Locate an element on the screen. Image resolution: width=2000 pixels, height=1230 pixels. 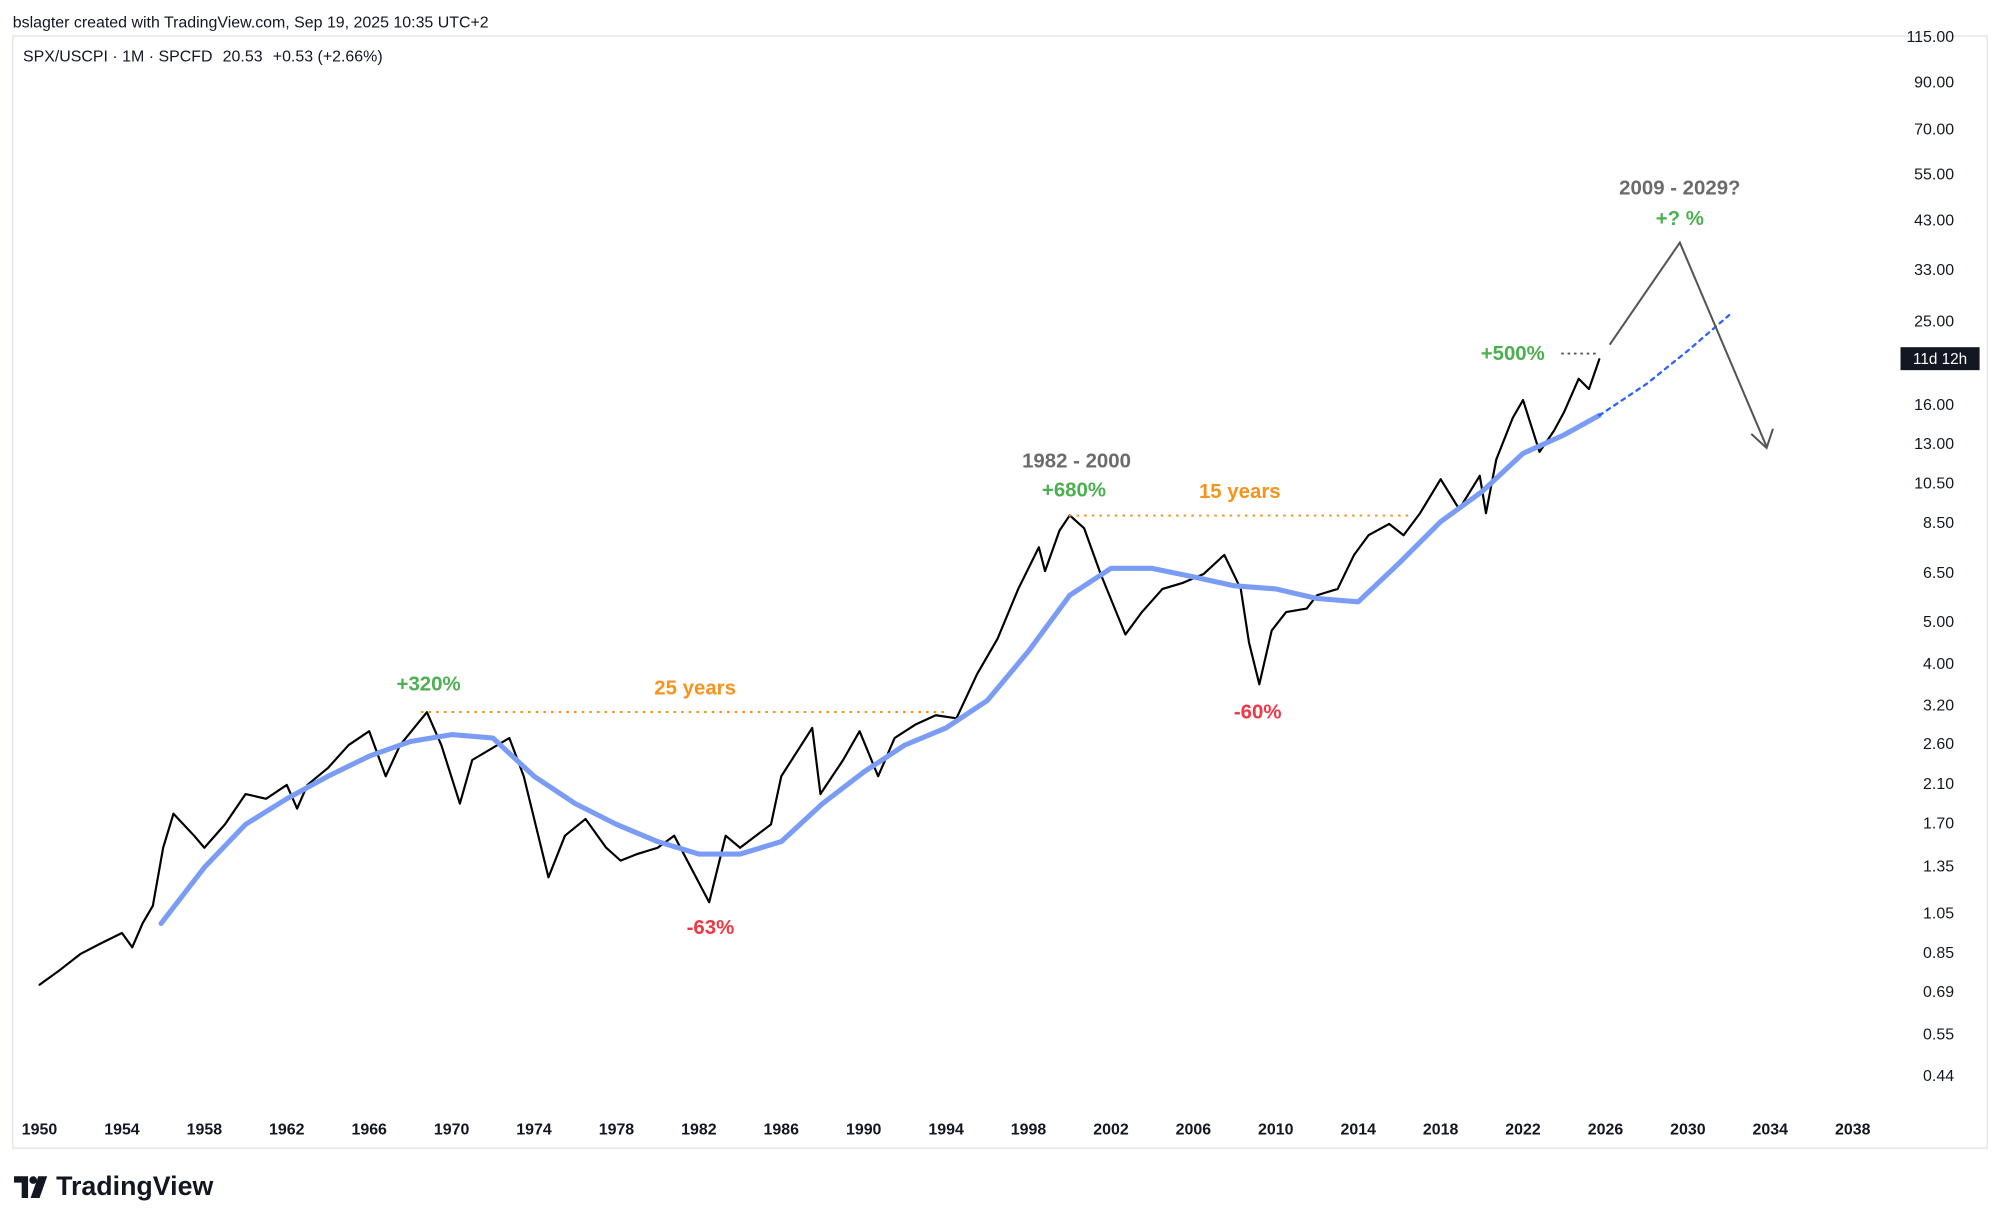
x-tick-label: 1978 is located at coordinates (617, 1130).